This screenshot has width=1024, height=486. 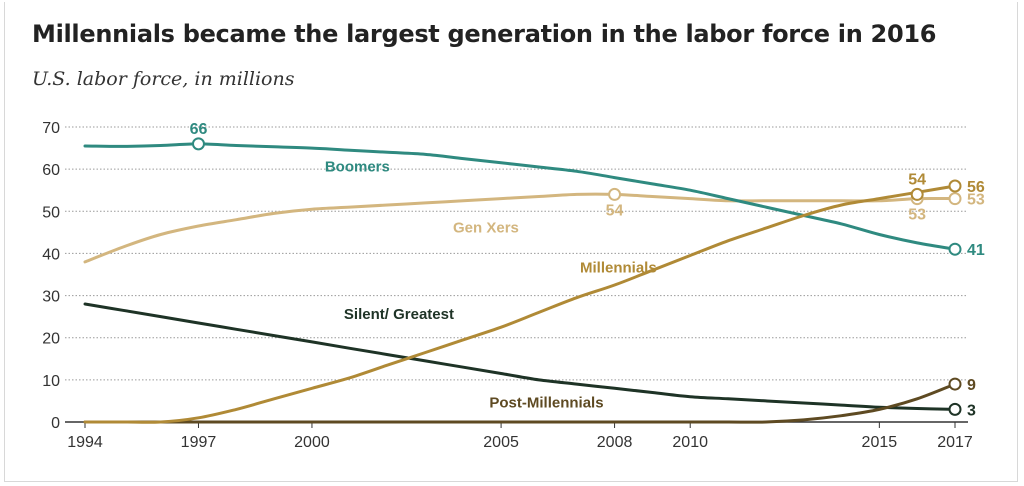 What do you see at coordinates (312, 442) in the screenshot?
I see `x-tick-label: 2000` at bounding box center [312, 442].